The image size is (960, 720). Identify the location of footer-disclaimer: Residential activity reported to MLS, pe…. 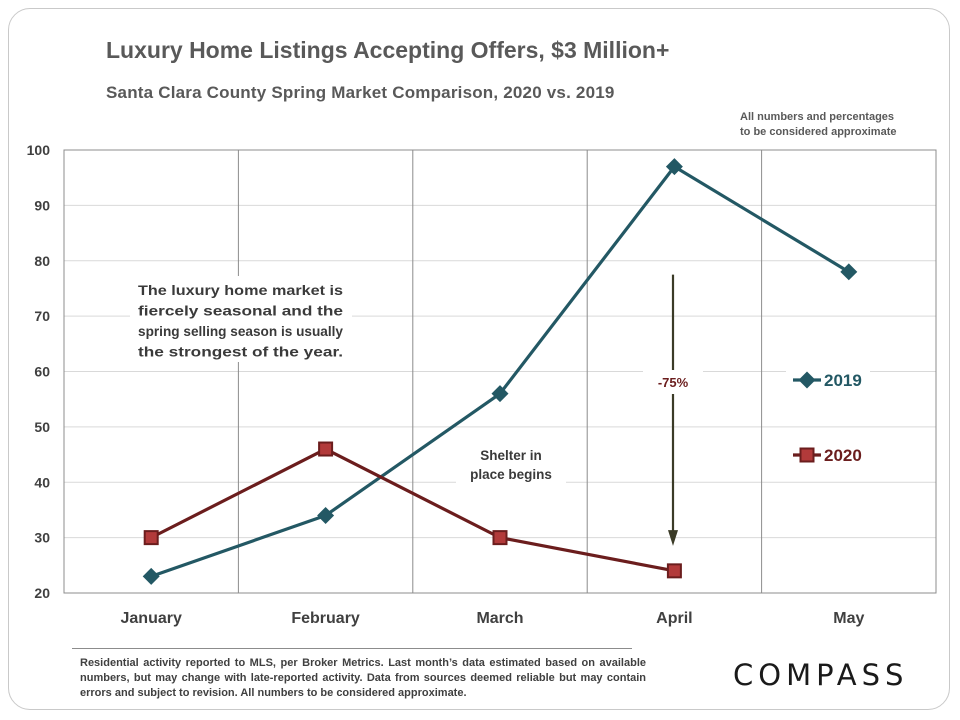
(363, 678).